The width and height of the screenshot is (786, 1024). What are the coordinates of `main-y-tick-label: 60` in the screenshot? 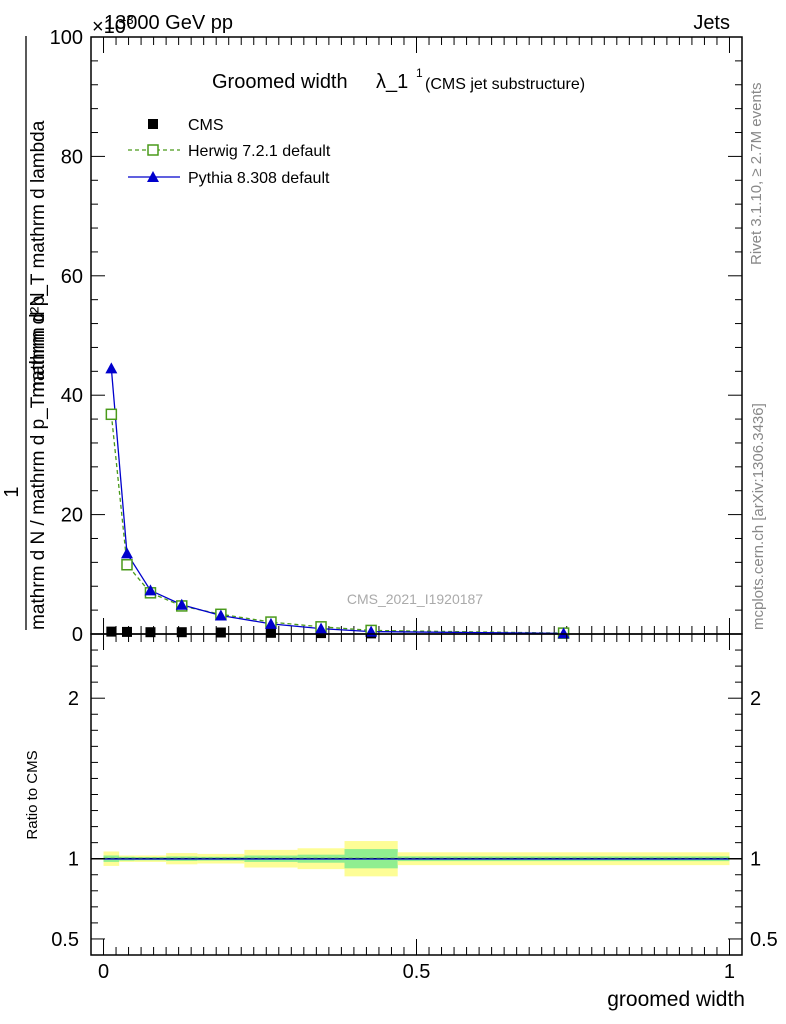 It's located at (72, 277).